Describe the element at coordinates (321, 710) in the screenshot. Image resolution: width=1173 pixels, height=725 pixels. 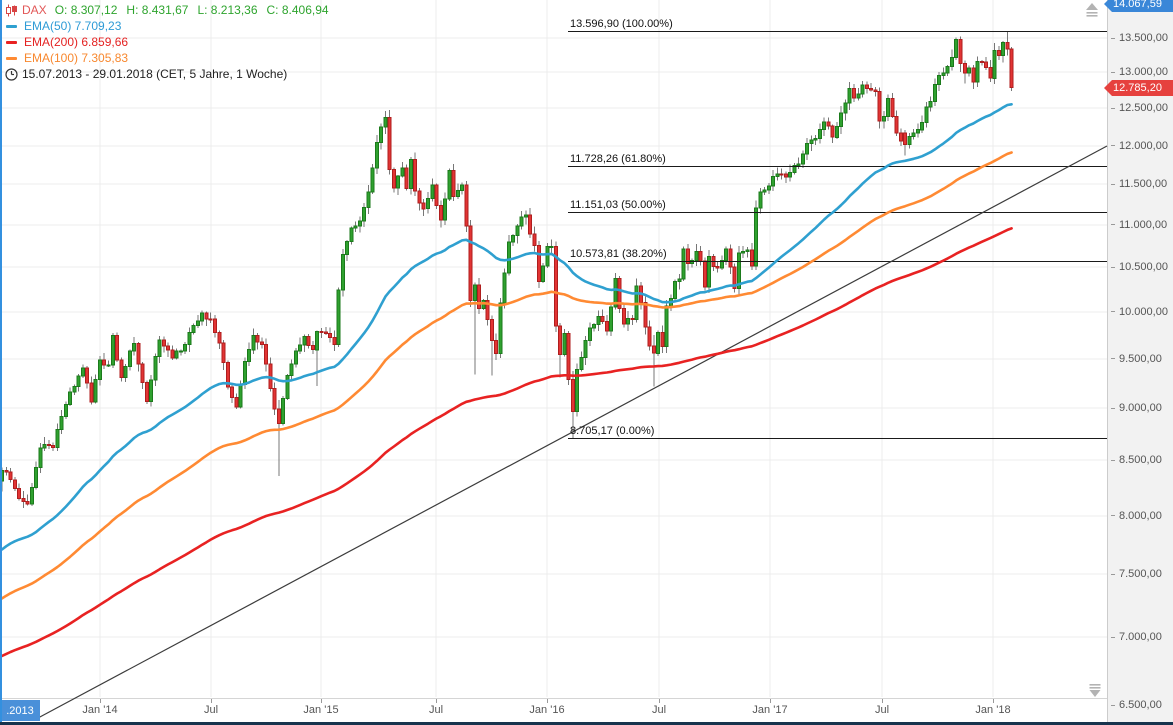
I see `time-axis-label: Jan '15` at that location.